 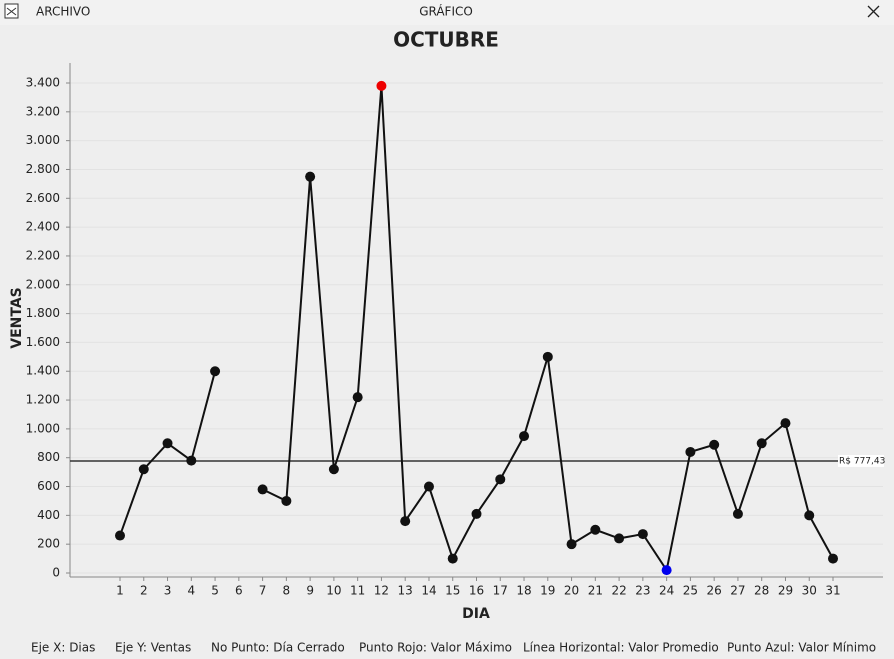 I want to click on average-label: R$ 777,43, so click(x=862, y=461).